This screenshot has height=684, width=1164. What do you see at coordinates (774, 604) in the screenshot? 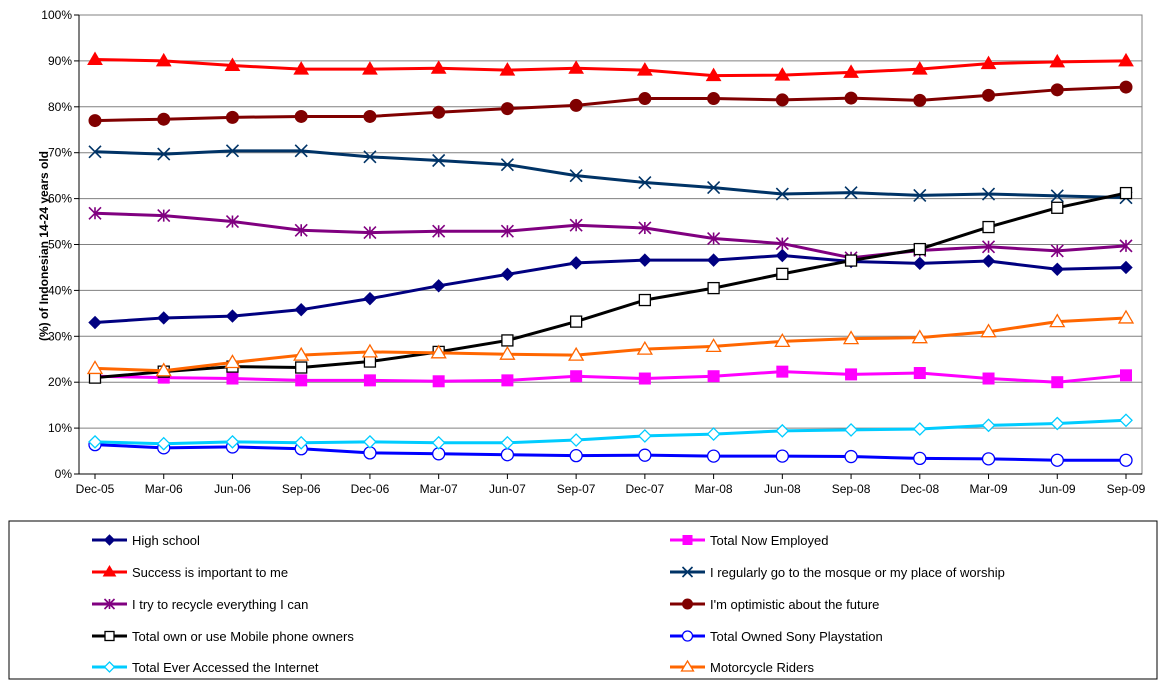
I see `legend-entry: I'm optimistic about the future` at bounding box center [774, 604].